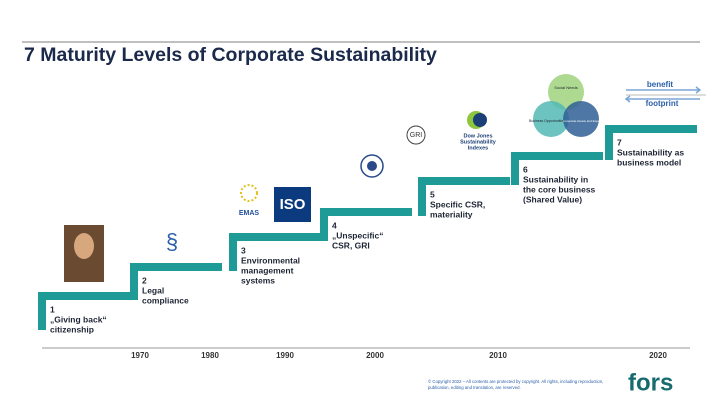 This screenshot has height=405, width=720. Describe the element at coordinates (267, 270) in the screenshot. I see `level-label: management` at that location.